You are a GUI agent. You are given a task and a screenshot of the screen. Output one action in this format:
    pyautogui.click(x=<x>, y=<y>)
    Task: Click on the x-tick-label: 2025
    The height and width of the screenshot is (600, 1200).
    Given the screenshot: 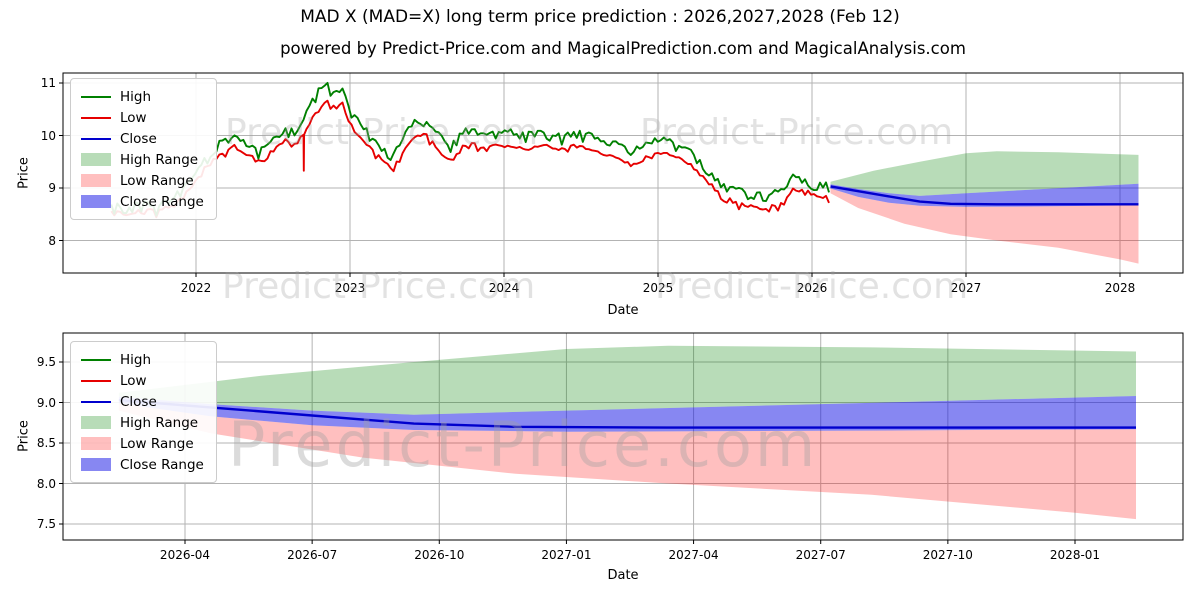 What is the action you would take?
    pyautogui.click(x=658, y=288)
    